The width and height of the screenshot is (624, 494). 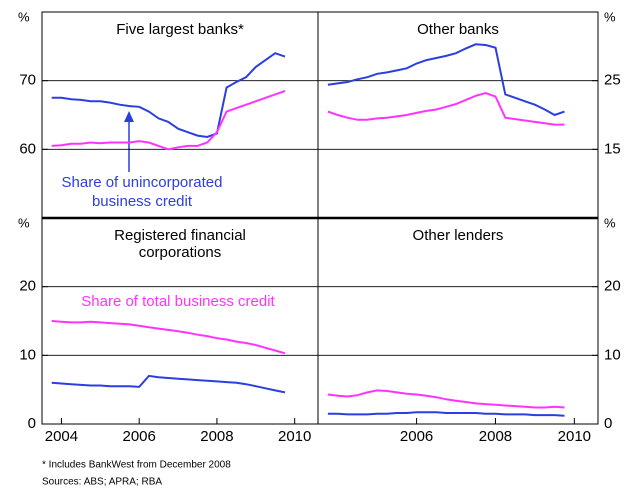 What do you see at coordinates (142, 201) in the screenshot?
I see `annotation: business credit` at bounding box center [142, 201].